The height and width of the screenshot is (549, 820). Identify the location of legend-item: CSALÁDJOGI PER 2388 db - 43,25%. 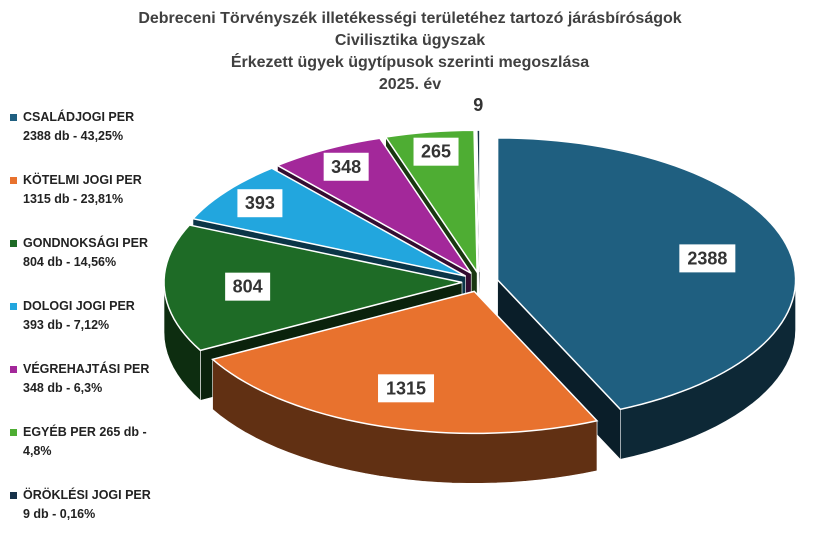
(95, 139).